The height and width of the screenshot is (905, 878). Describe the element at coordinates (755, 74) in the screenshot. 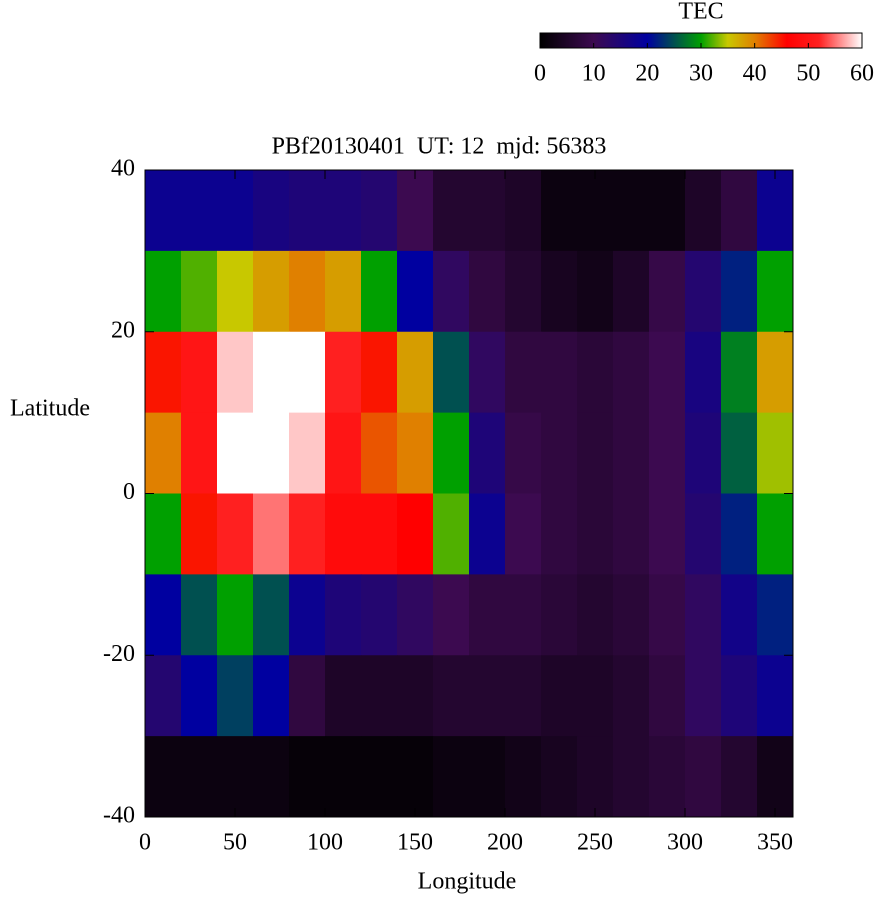

I see `colorbar-tick-label: 40` at that location.